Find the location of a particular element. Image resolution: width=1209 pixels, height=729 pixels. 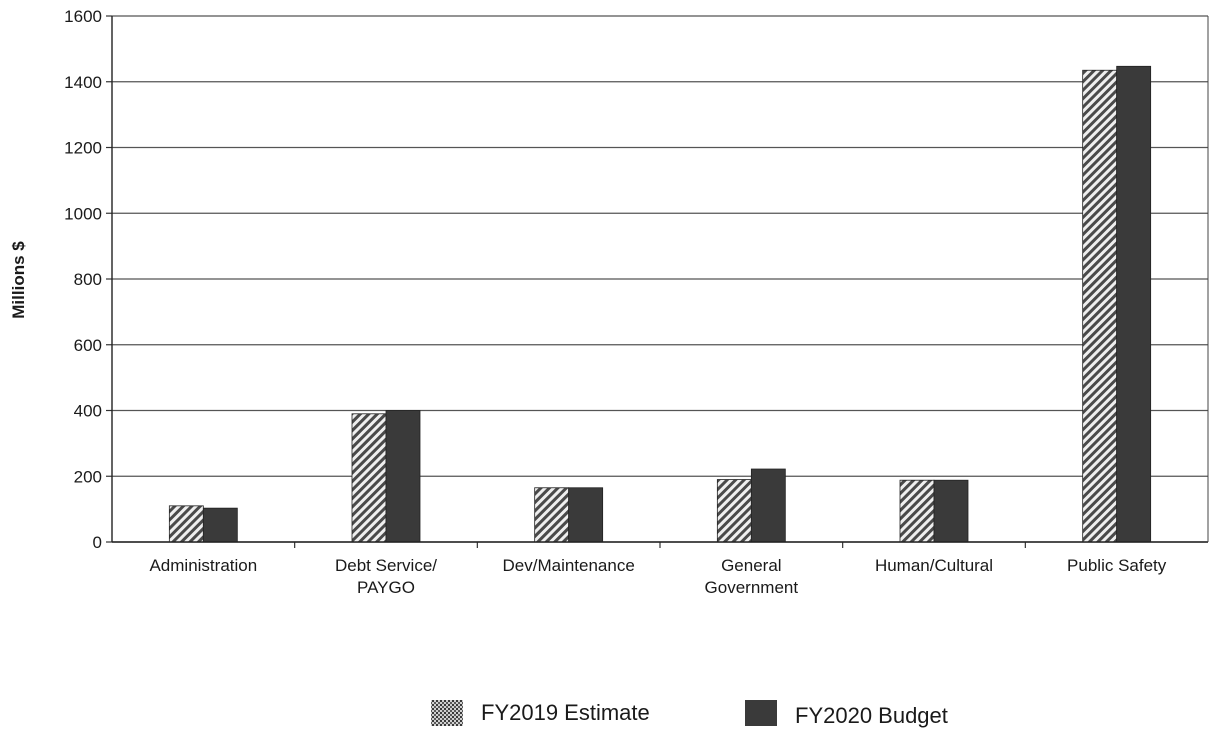

x-category-label: Dev/Maintenance is located at coordinates (569, 565).